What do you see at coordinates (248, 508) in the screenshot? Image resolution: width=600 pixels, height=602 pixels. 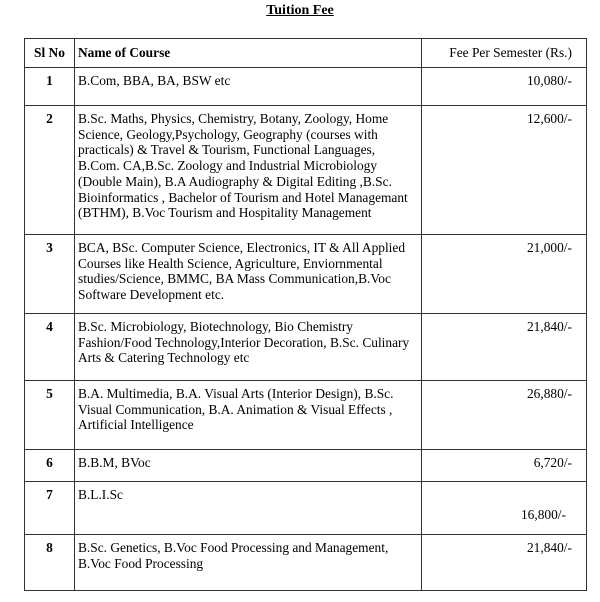 I see `course-name: B.L.I.Sc` at bounding box center [248, 508].